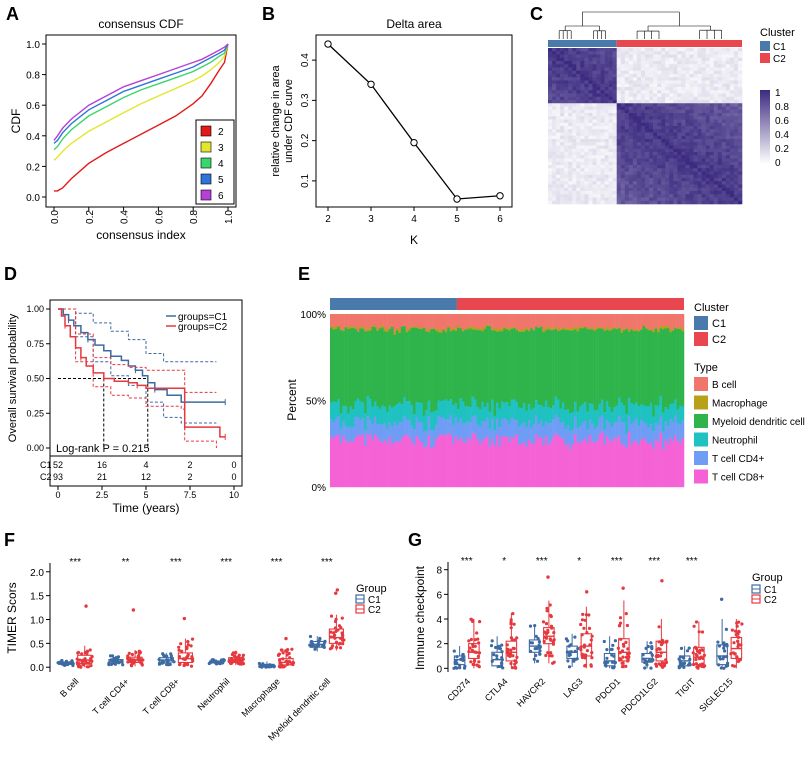  Describe the element at coordinates (146, 471) in the screenshot. I see `panel-d-risk-table-frame` at that location.